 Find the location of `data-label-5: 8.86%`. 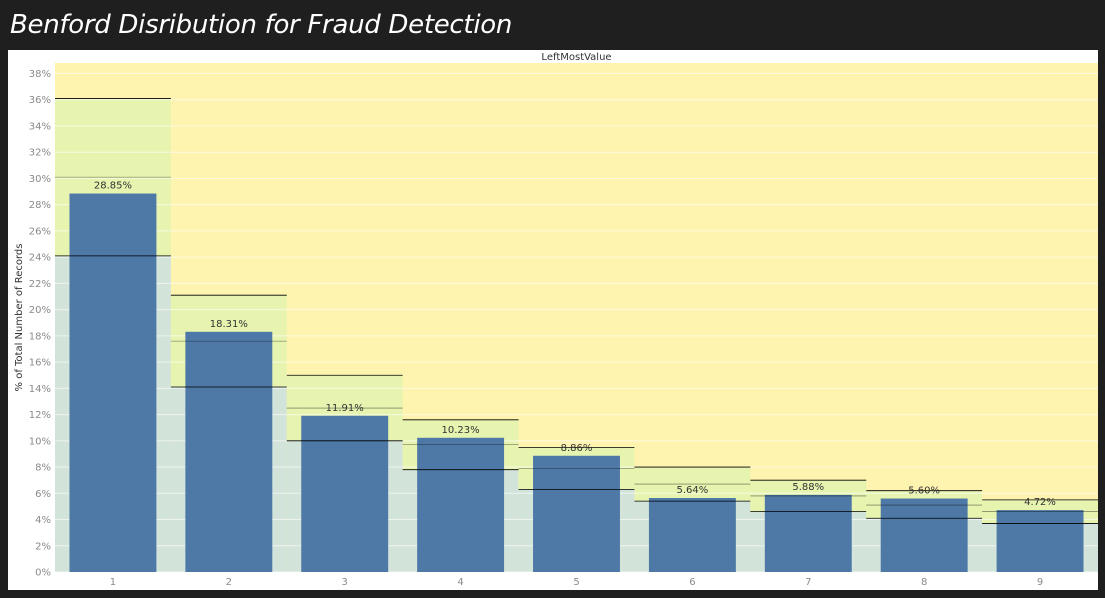

data-label-5: 8.86% is located at coordinates (577, 448).